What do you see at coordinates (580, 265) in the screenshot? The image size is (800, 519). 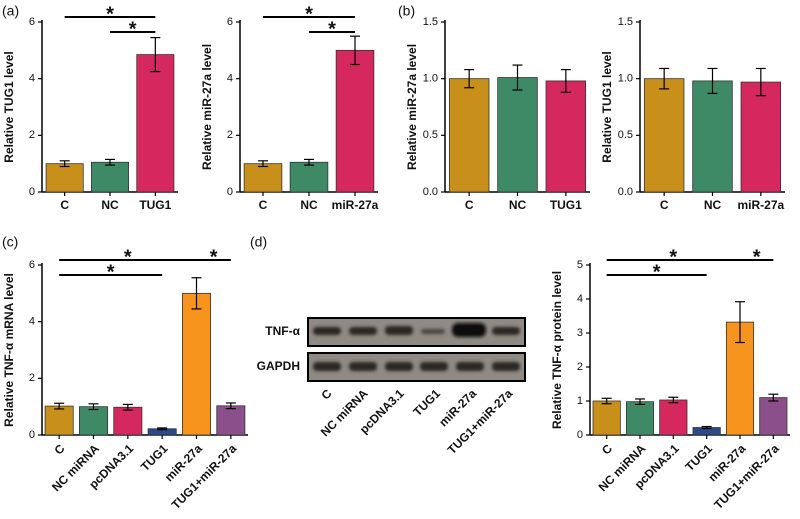 I see `y-tick-label: 5` at bounding box center [580, 265].